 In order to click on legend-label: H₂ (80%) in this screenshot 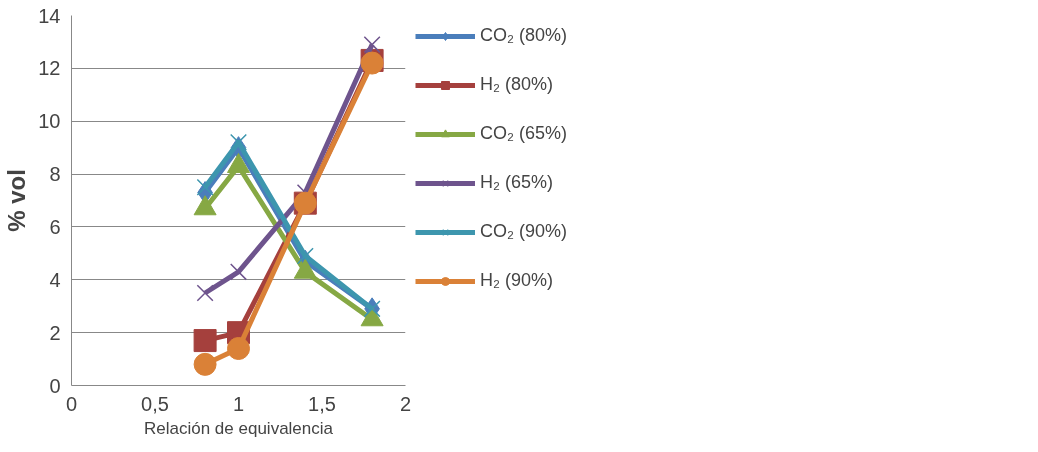, I will do `click(517, 84)`.